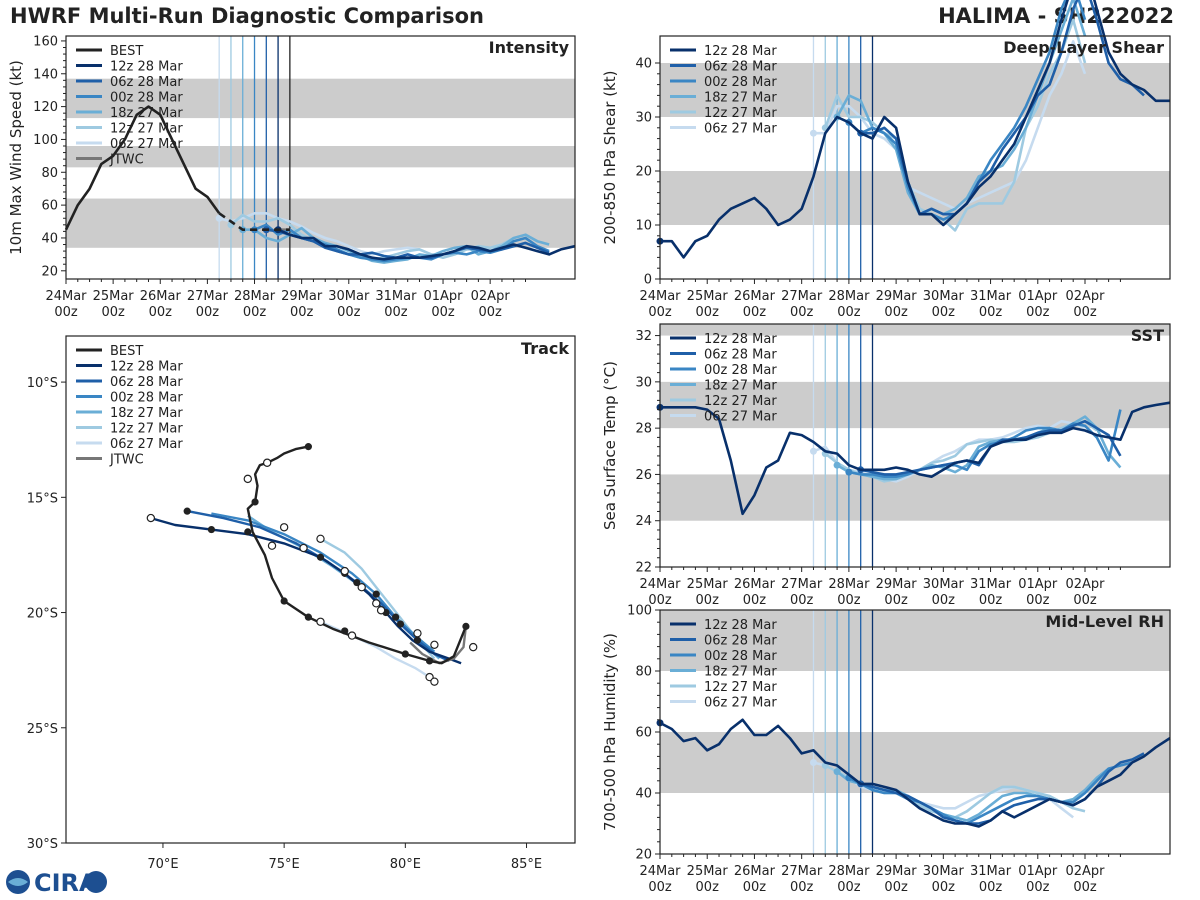 The height and width of the screenshot is (900, 1200). Describe the element at coordinates (529, 47) in the screenshot. I see `intensity-panel-title: Intensity` at that location.